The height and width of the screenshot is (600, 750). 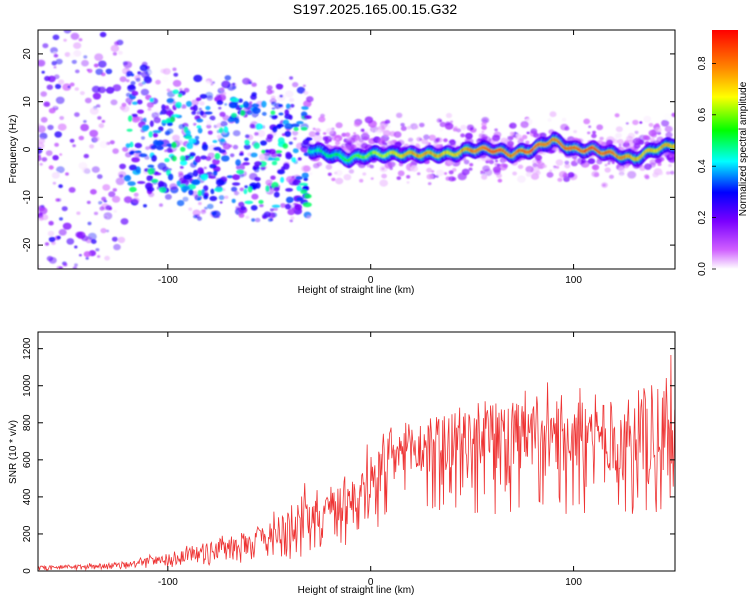 What do you see at coordinates (371, 582) in the screenshot?
I see `snr-xtick-label: 0` at bounding box center [371, 582].